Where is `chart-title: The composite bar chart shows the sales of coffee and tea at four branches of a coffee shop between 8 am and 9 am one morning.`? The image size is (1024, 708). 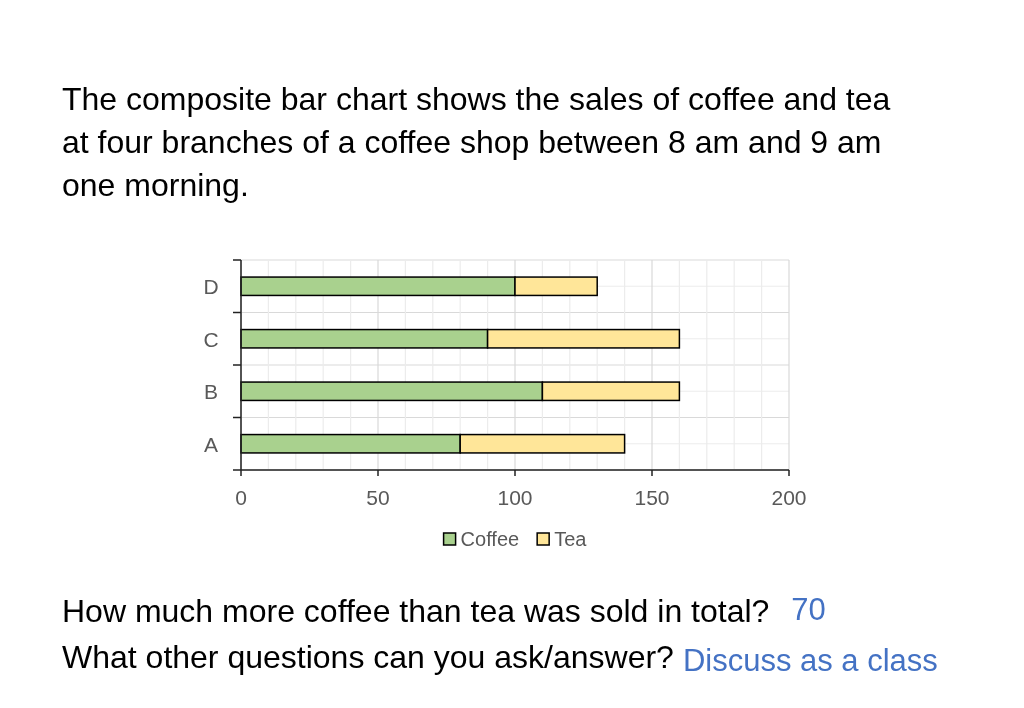
chart-title: The composite bar chart shows the sales of coffee and tea at four branches of a coffee shop between 8 am and 9 am one morning. is located at coordinates (476, 142).